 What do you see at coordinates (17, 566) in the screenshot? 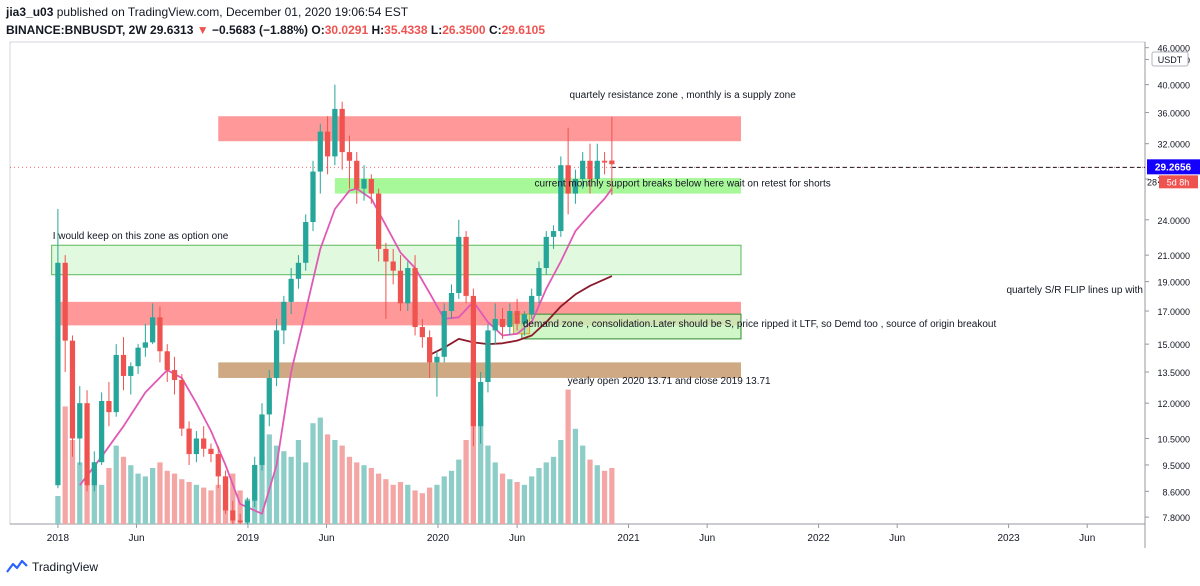
I see `tradingview-logo-icon` at bounding box center [17, 566].